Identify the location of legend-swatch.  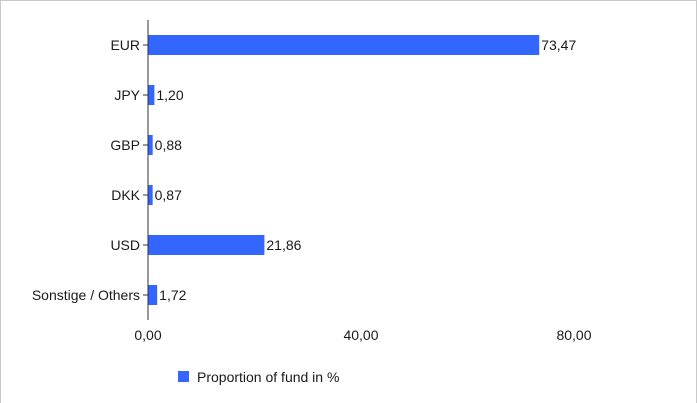
(183, 376).